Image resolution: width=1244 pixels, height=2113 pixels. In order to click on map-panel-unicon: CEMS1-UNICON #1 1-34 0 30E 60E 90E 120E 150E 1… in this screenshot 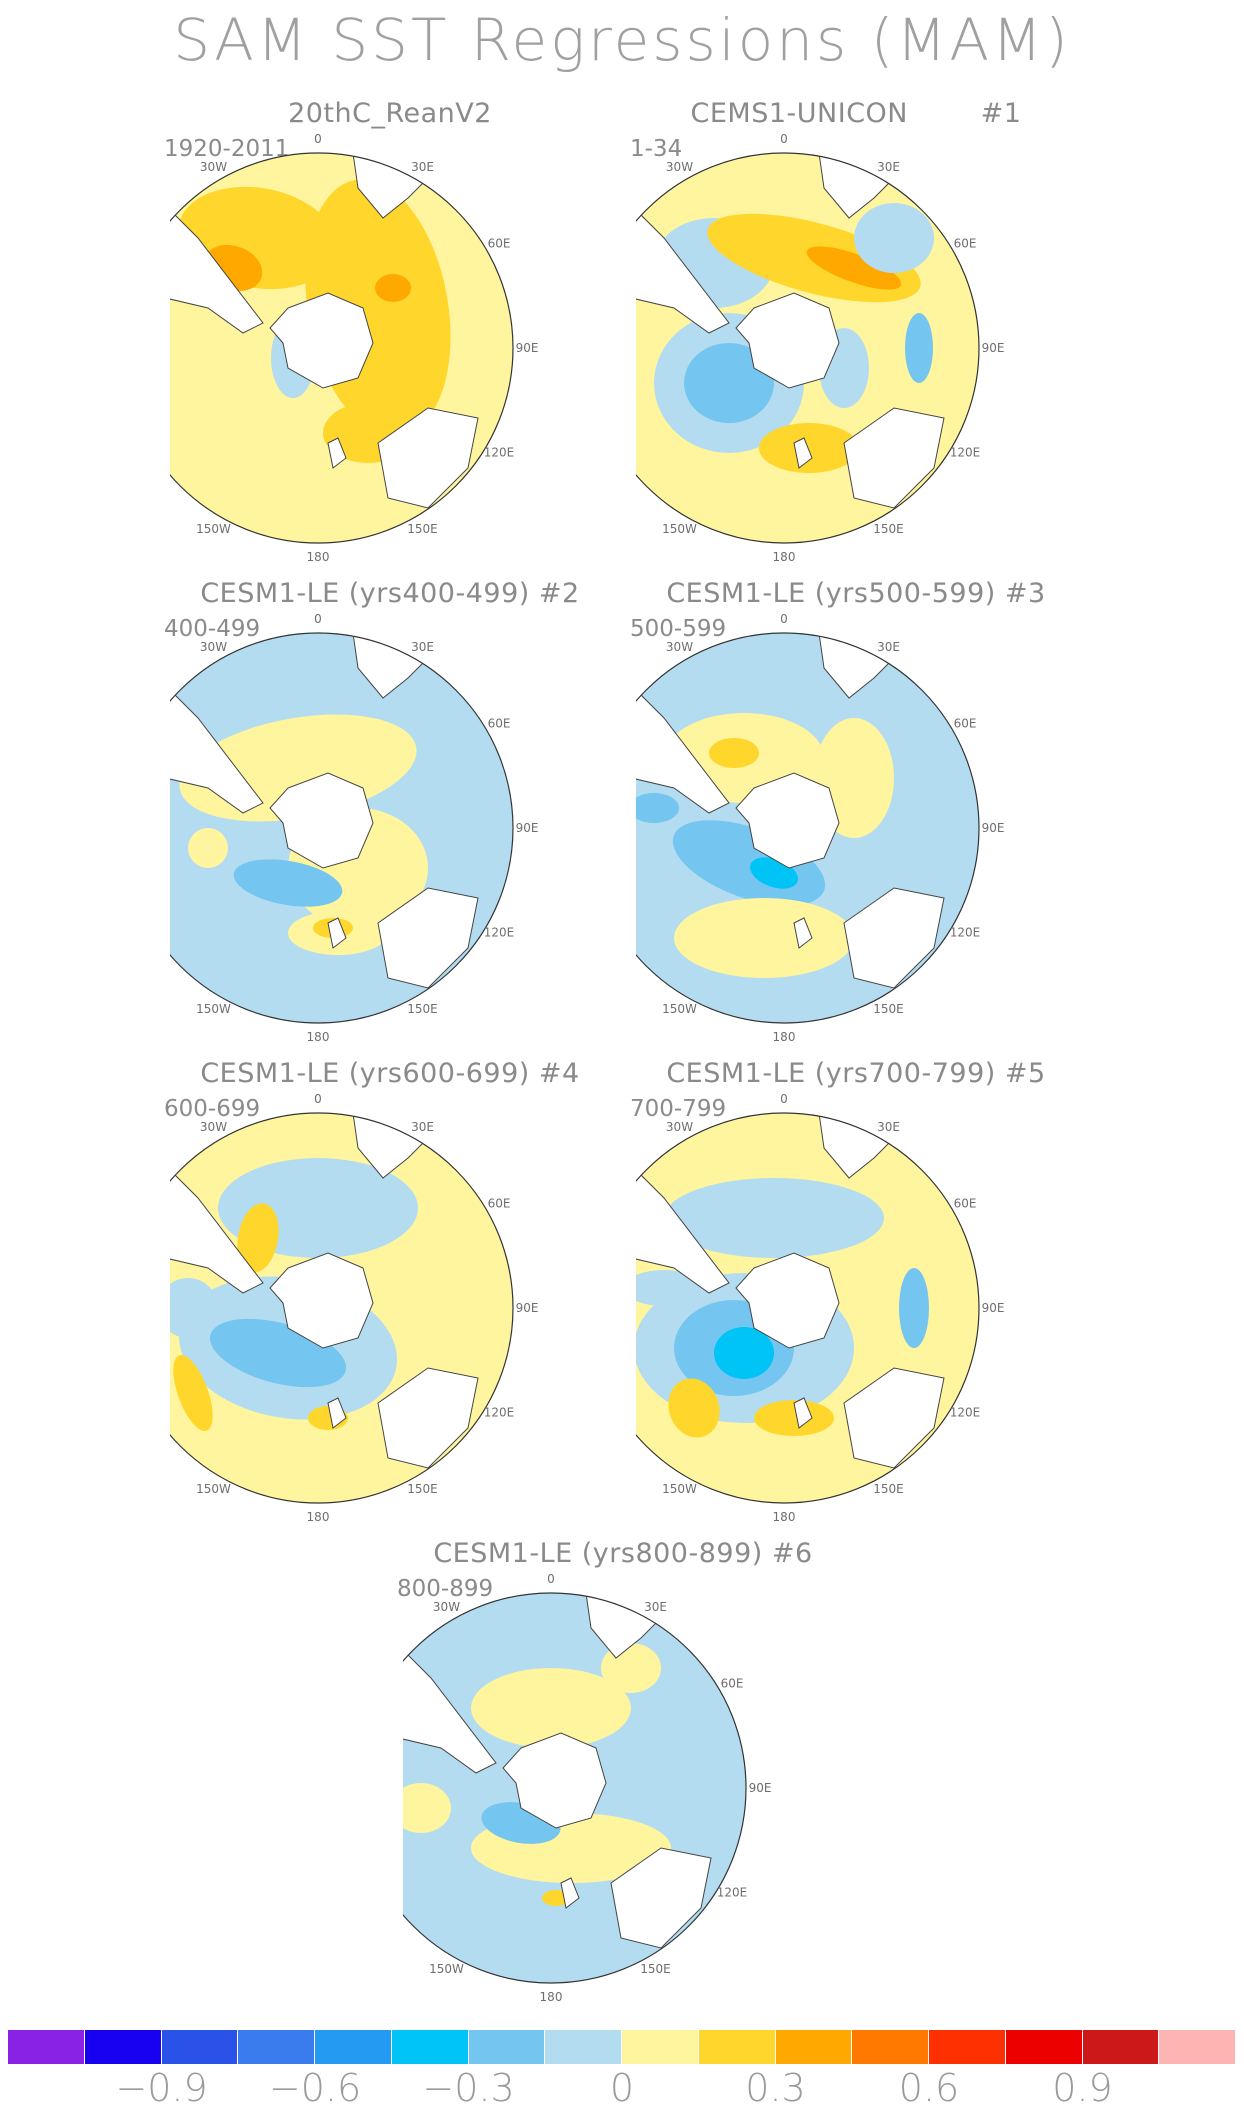, I will do `click(848, 333)`.